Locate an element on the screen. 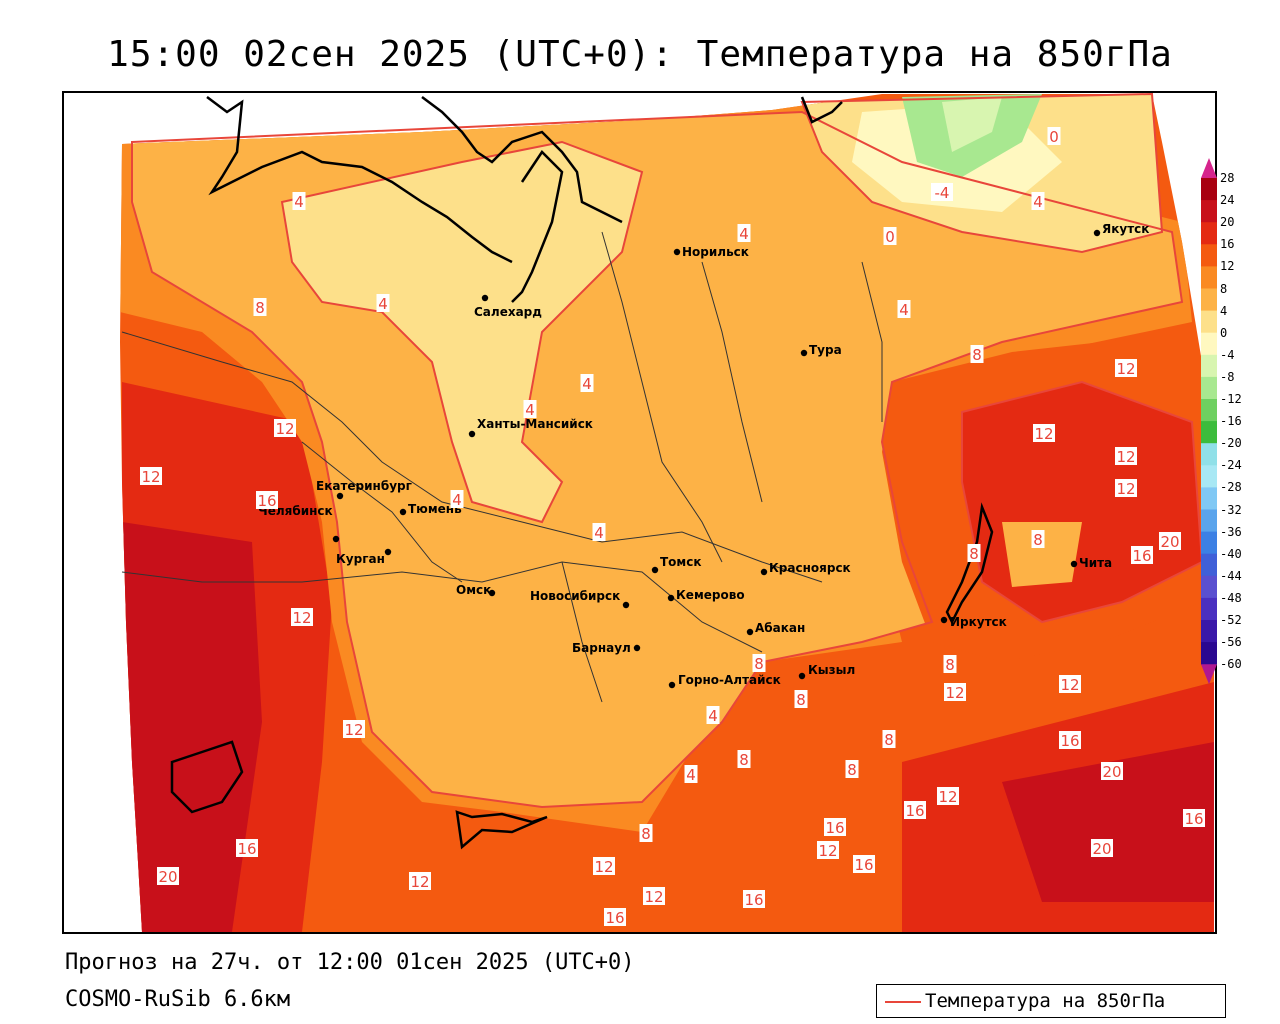 This screenshot has width=1280, height=1024. isotherm-label: -4 is located at coordinates (942, 193).